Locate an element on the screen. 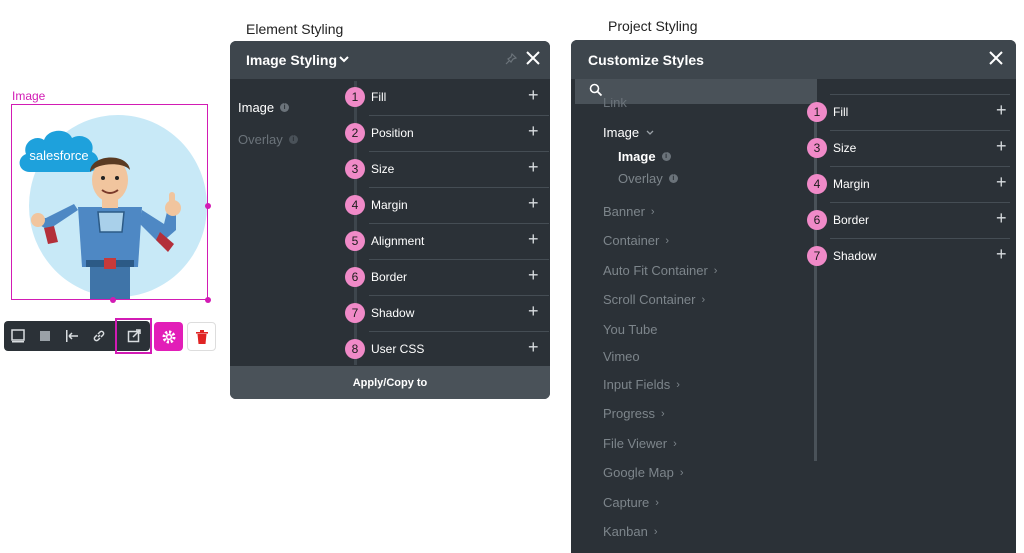 The width and height of the screenshot is (1024, 553). list-item-label: Vimeo is located at coordinates (621, 356).